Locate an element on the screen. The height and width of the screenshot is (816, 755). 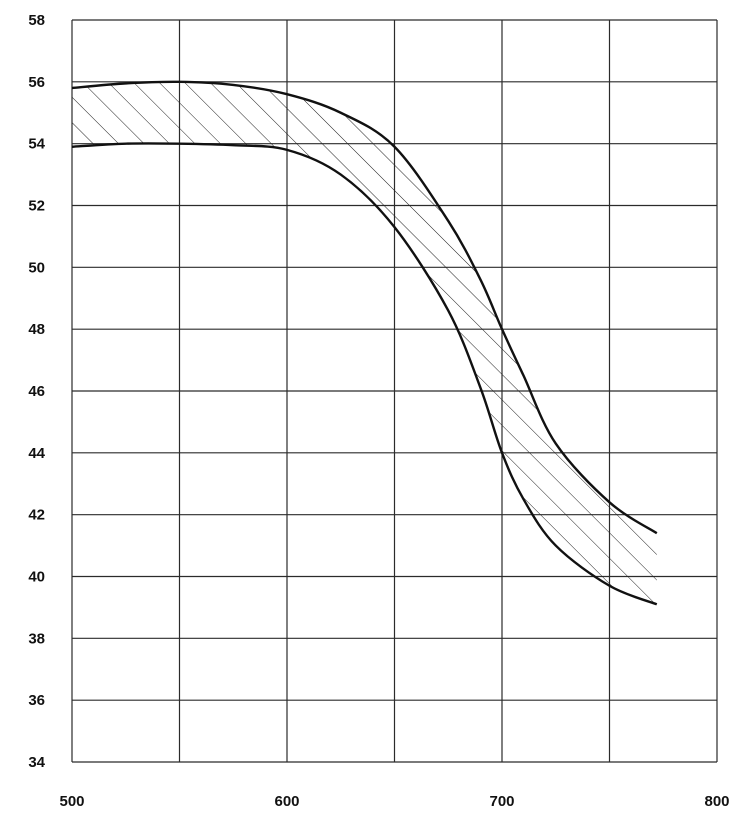
x-tick-label-500: 500 is located at coordinates (71, 801).